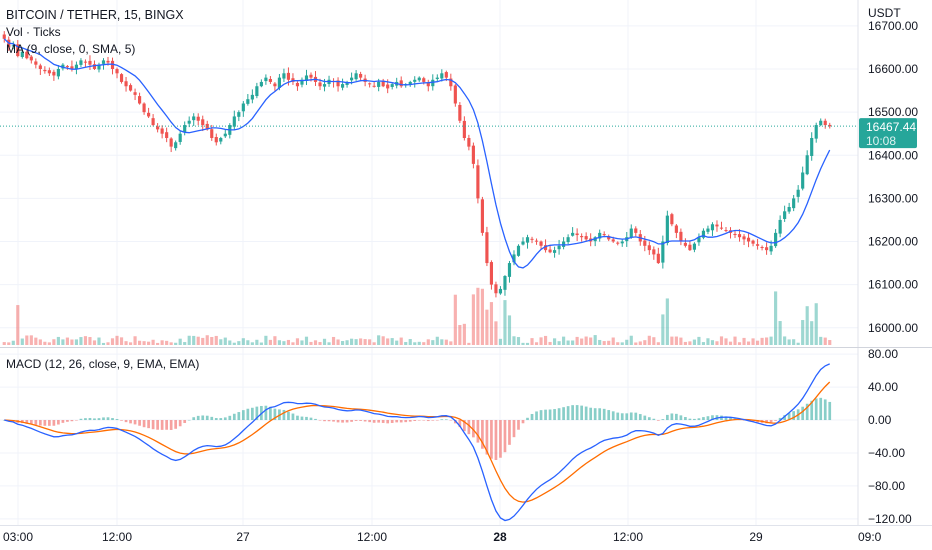 The width and height of the screenshot is (932, 550). I want to click on time-tick-label: 09:0, so click(870, 537).